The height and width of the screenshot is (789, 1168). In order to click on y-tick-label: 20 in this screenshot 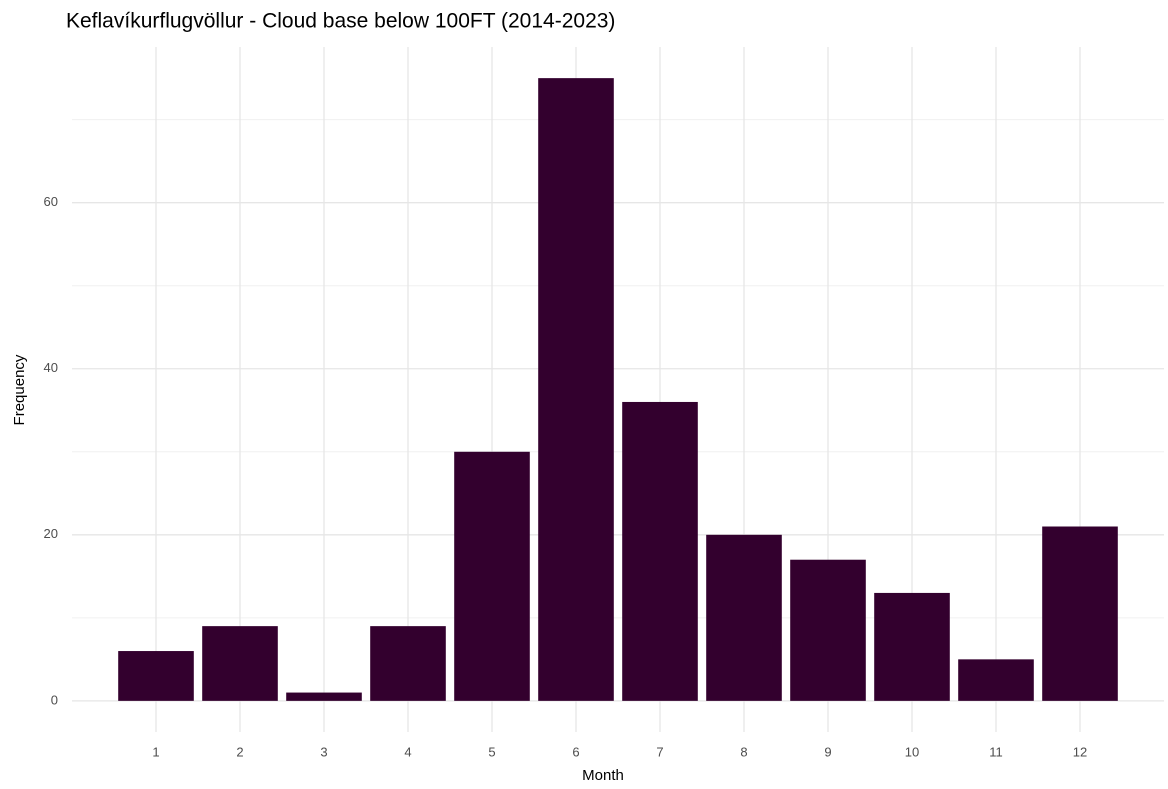, I will do `click(51, 533)`.